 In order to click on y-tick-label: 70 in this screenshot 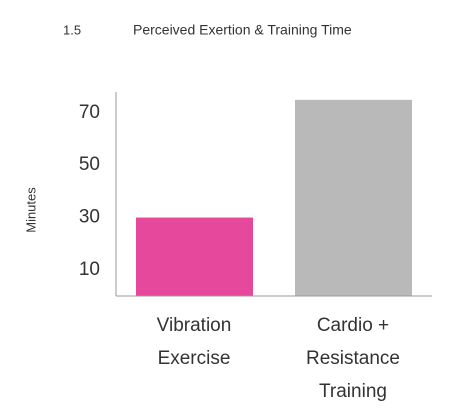, I will do `click(89, 112)`.